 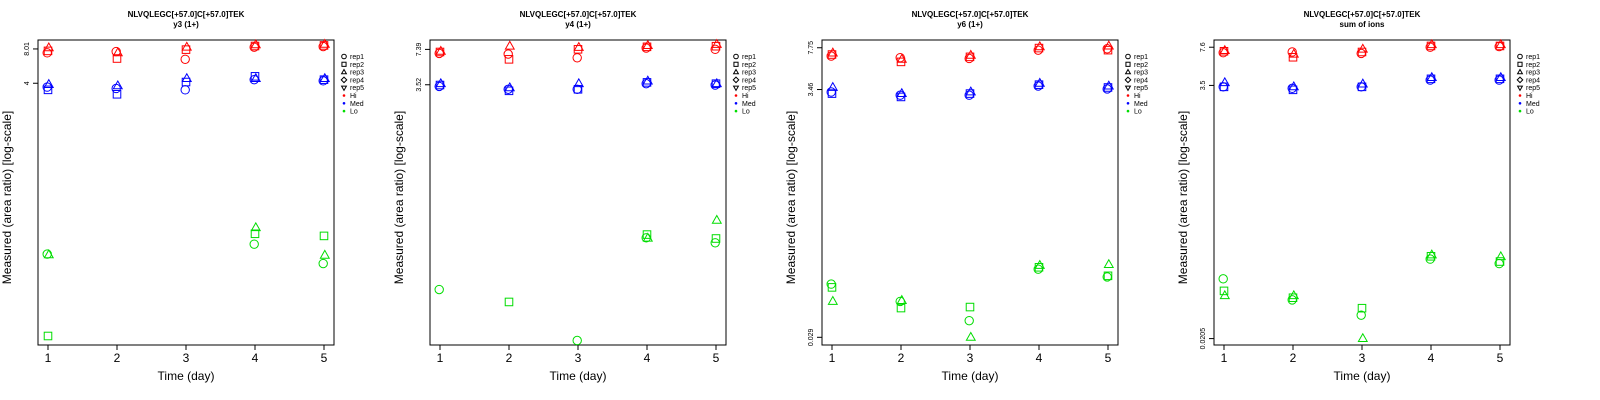 I want to click on y-tick-label: 3.46, so click(x=811, y=90).